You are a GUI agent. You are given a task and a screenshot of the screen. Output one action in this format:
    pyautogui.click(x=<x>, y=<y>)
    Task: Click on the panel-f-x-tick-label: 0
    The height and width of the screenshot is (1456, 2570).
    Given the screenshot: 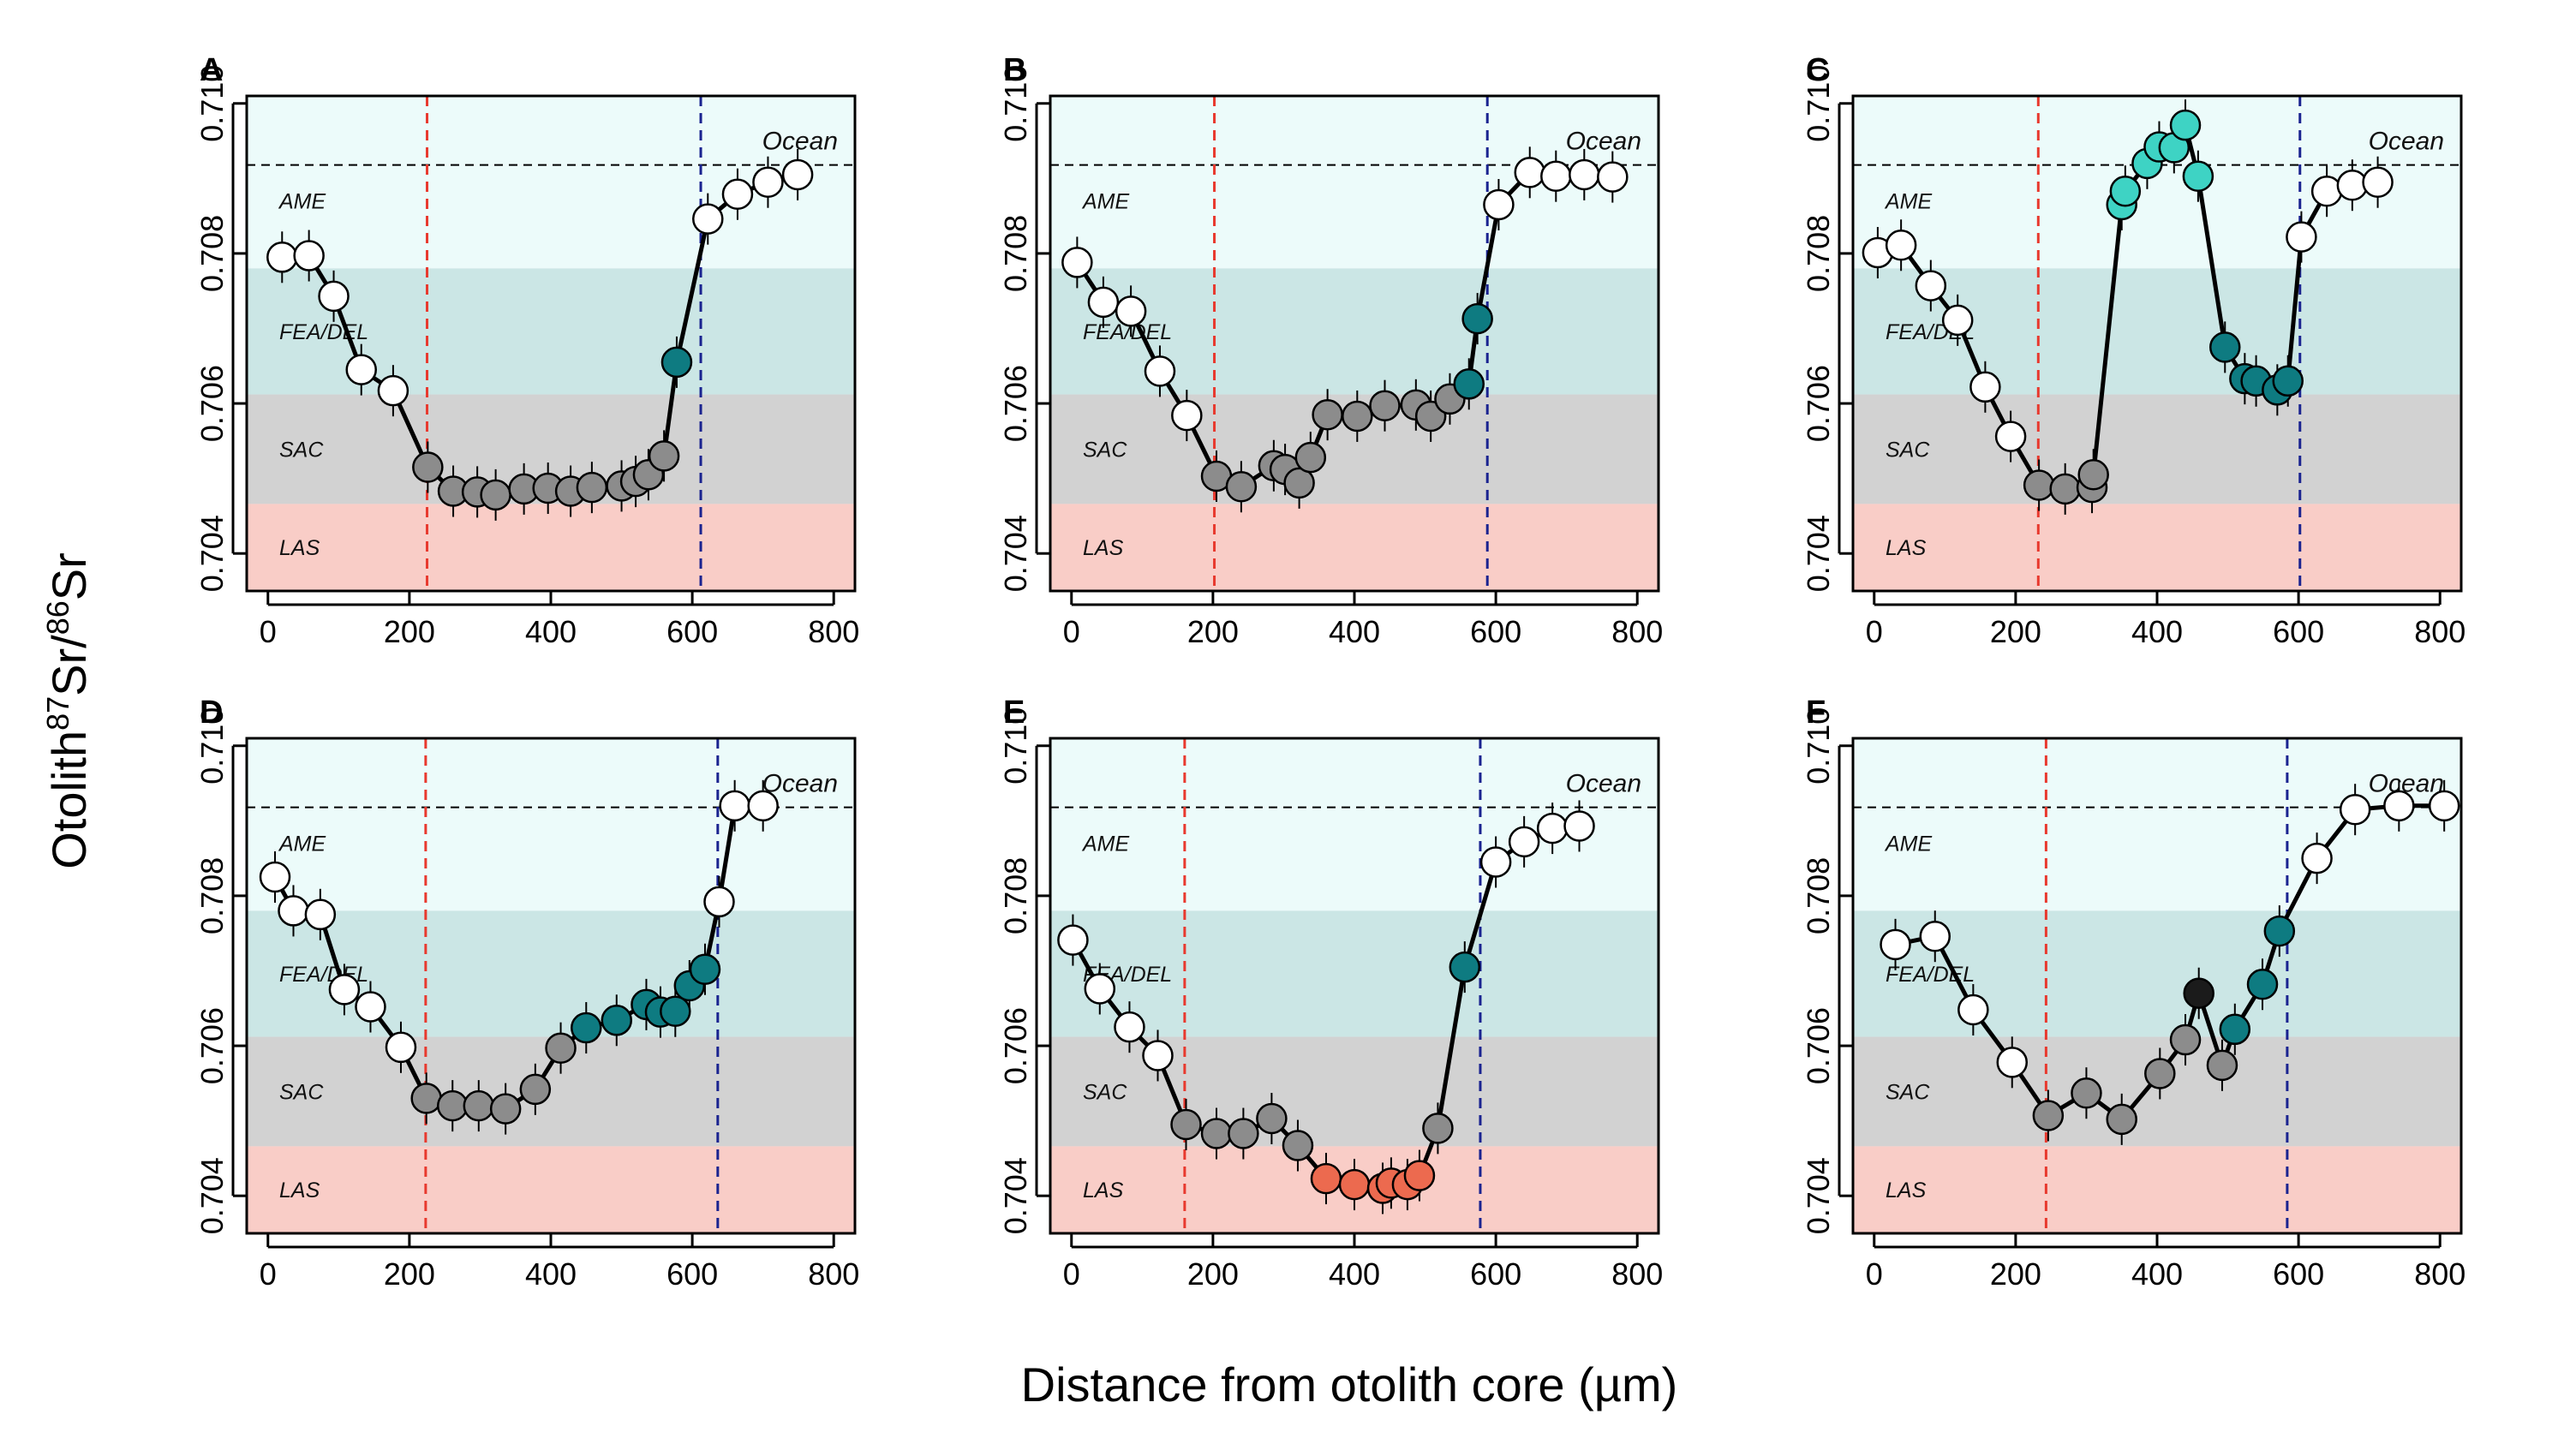 What is the action you would take?
    pyautogui.click(x=1875, y=1274)
    